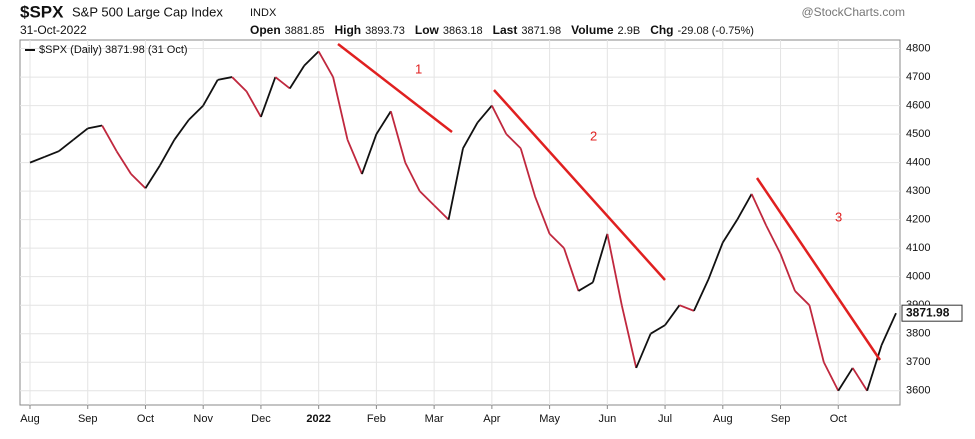 The height and width of the screenshot is (439, 975). What do you see at coordinates (261, 419) in the screenshot?
I see `x-tick-label: Dec` at bounding box center [261, 419].